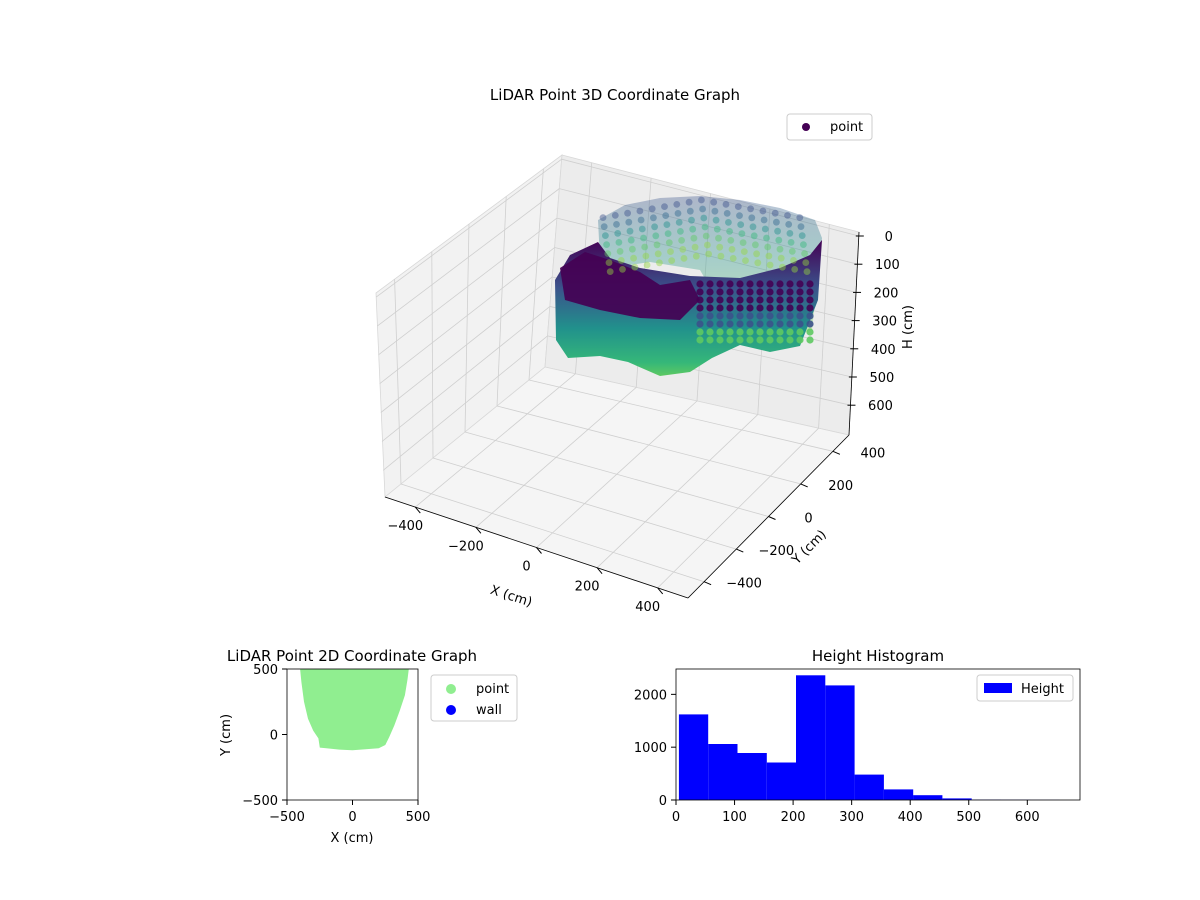 This screenshot has width=1200, height=900. Describe the element at coordinates (772, 518) in the screenshot. I see `y-tick-mark` at that location.